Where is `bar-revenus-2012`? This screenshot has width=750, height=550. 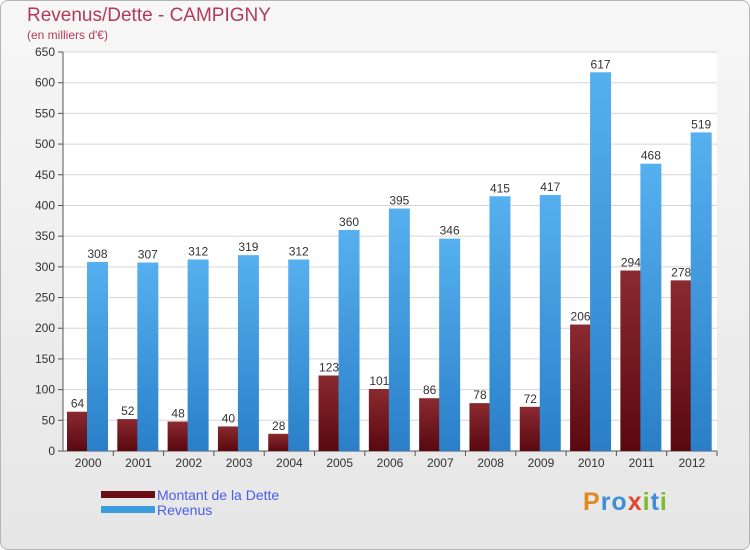
bar-revenus-2012 is located at coordinates (701, 291).